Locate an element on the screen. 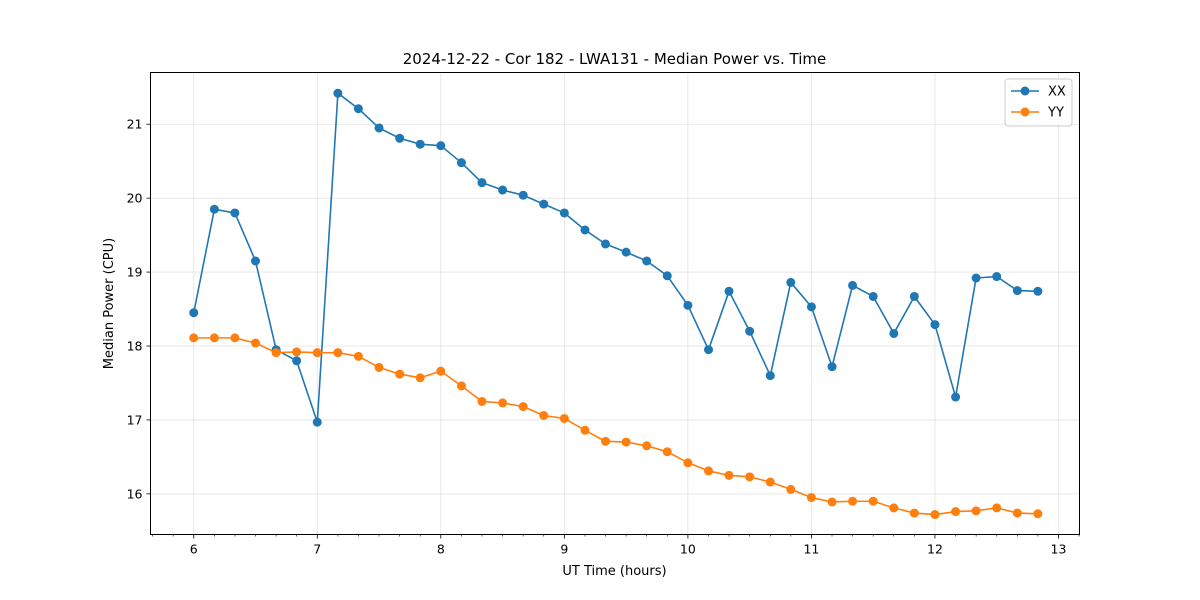 This screenshot has height=600, width=1200. y-tick-label: 20 is located at coordinates (135, 198).